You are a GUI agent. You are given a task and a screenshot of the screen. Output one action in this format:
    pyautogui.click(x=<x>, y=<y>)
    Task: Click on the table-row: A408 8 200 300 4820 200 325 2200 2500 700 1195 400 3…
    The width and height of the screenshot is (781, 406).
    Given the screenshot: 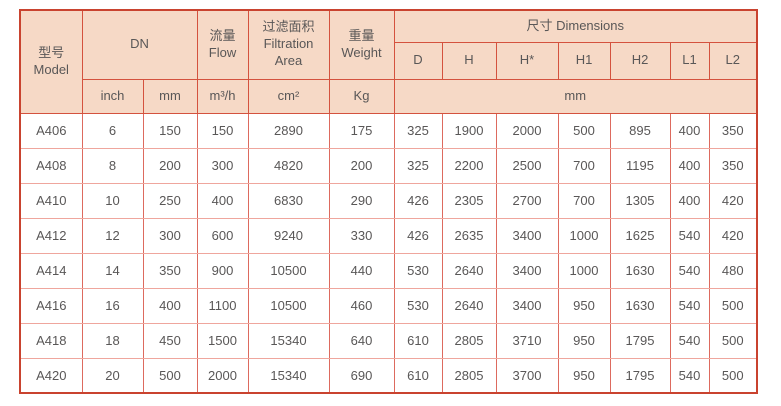 What is the action you would take?
    pyautogui.click(x=388, y=165)
    